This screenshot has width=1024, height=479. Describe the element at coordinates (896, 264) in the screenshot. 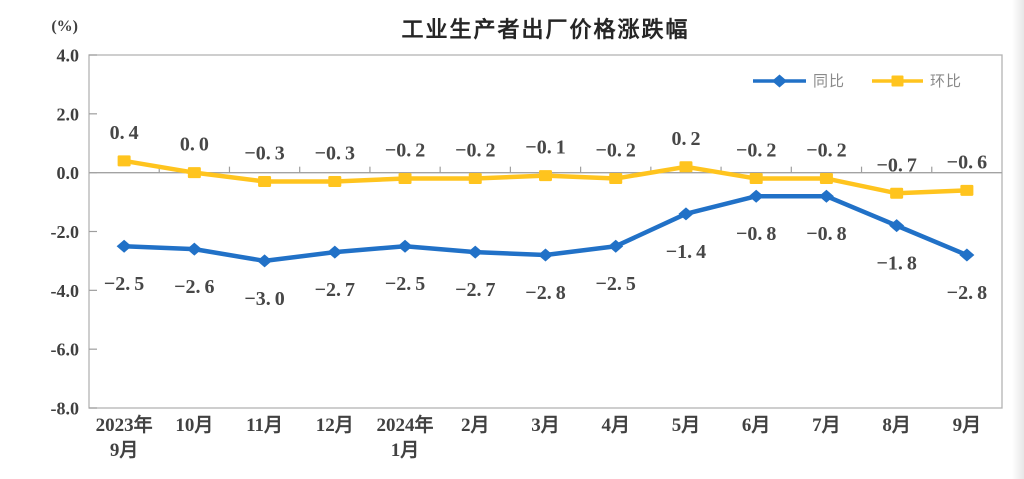

I see `data-label: −1. 8` at that location.